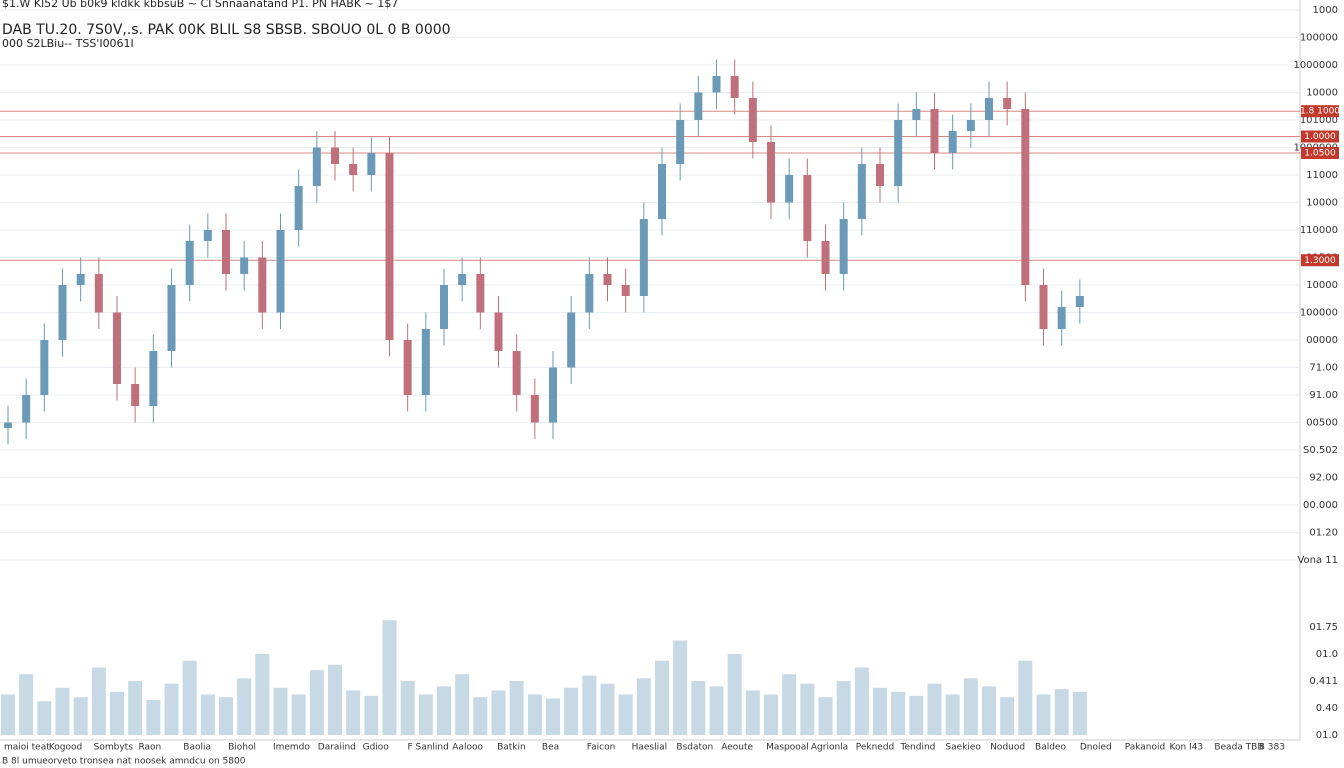  I want to click on x-tick-label: Biohol, so click(242, 748).